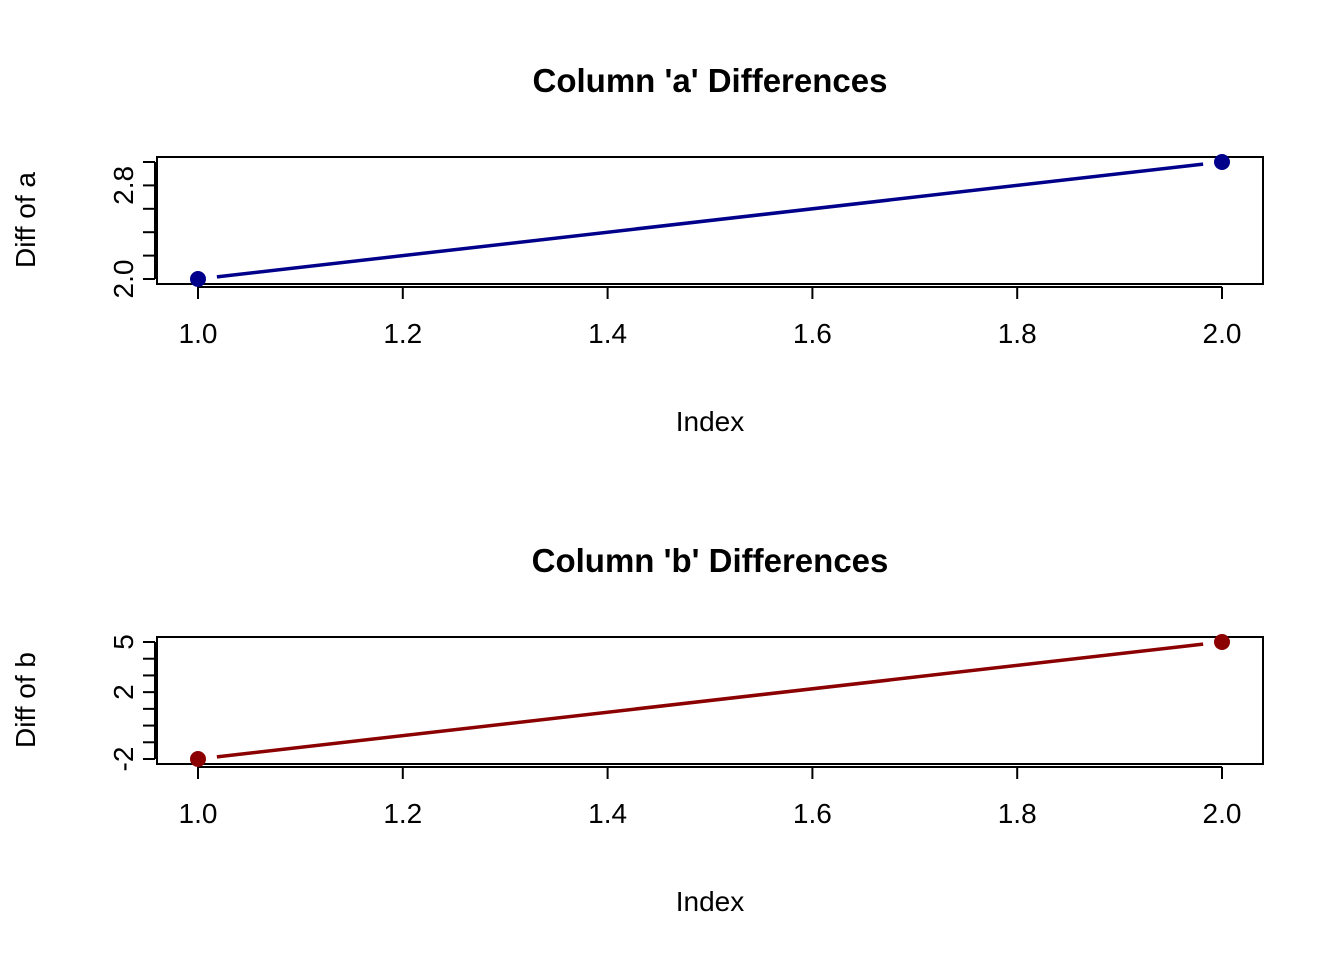  I want to click on y-tick-label: 5, so click(123, 642).